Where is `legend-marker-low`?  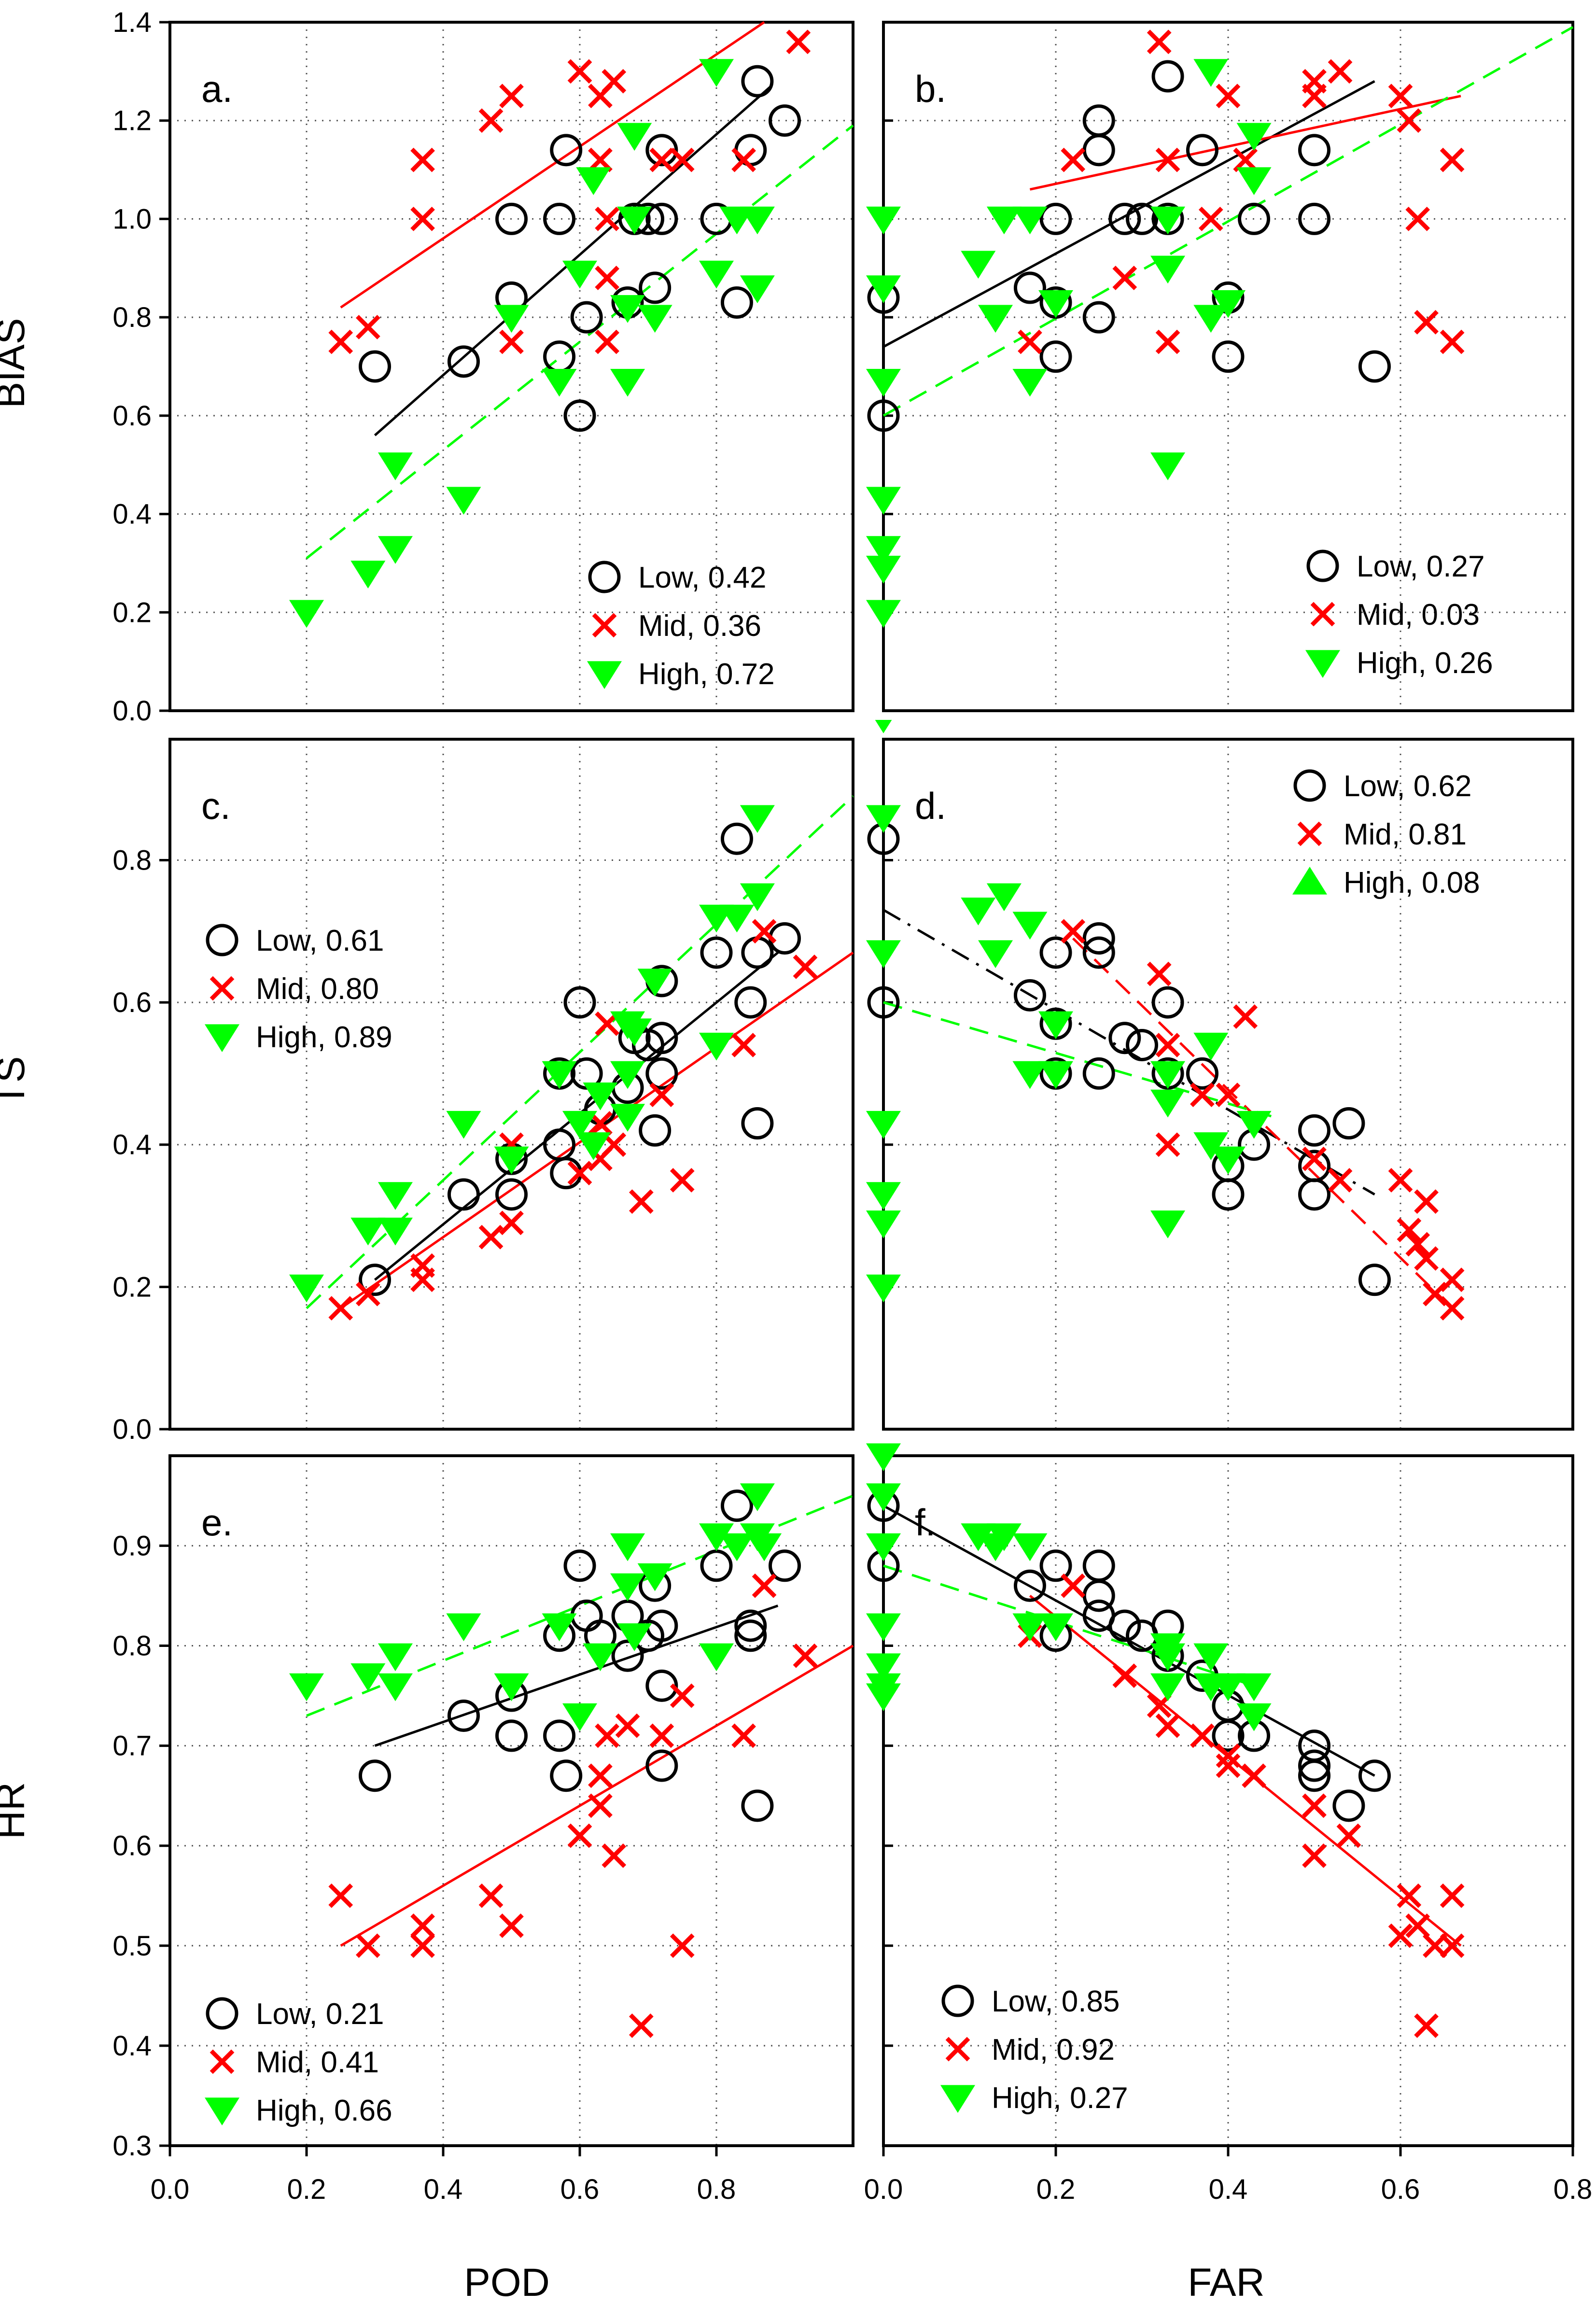
legend-marker-low is located at coordinates (1322, 565).